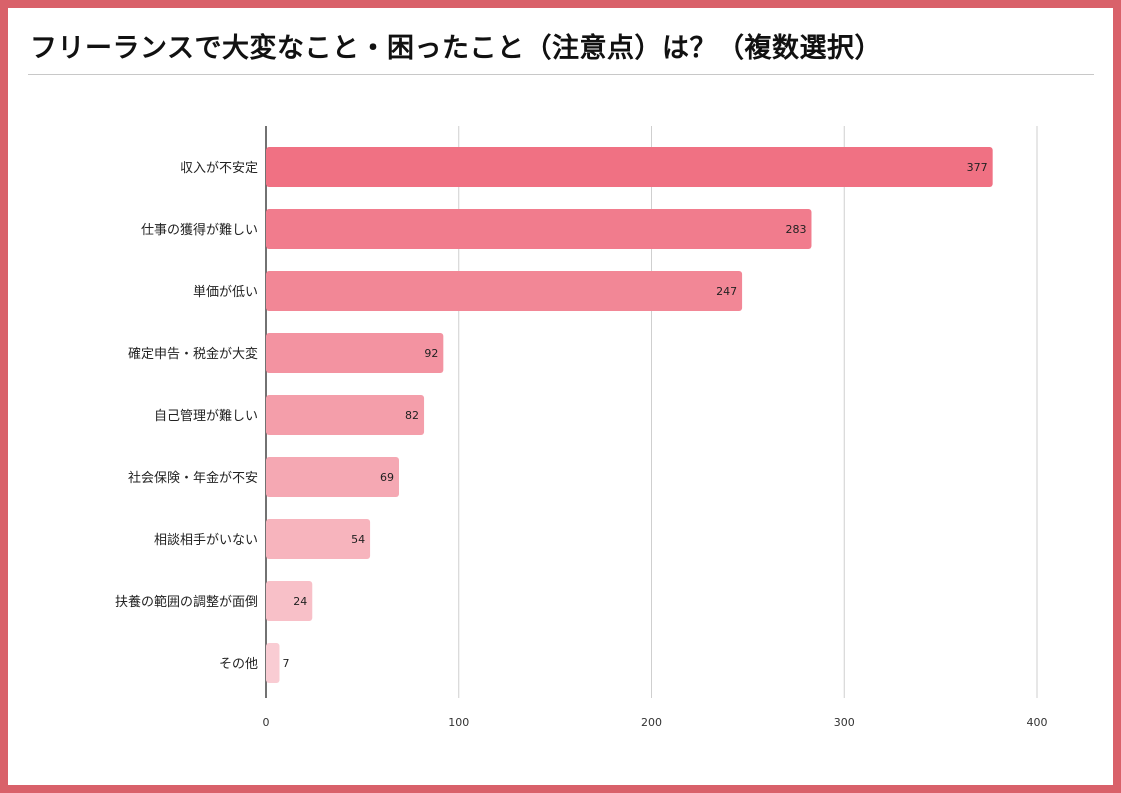 The image size is (1121, 793). Describe the element at coordinates (431, 353) in the screenshot. I see `value-label: 92` at that location.